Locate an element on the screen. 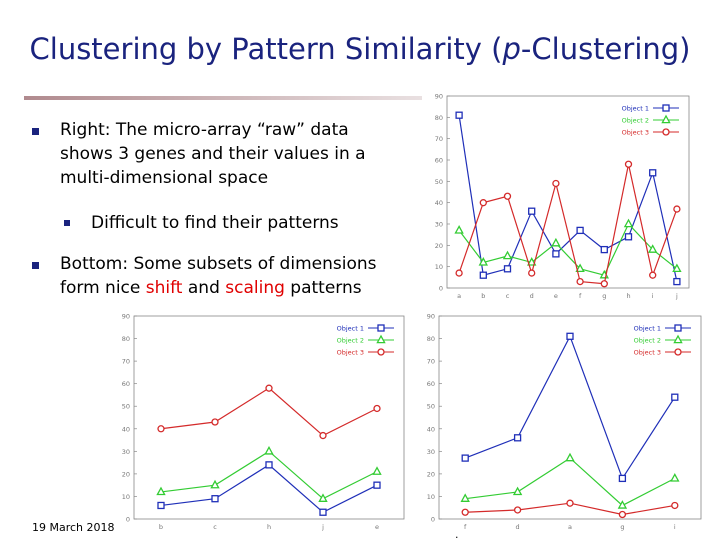 This screenshot has width=720, height=541. y-tick-label: 10 is located at coordinates (431, 497).